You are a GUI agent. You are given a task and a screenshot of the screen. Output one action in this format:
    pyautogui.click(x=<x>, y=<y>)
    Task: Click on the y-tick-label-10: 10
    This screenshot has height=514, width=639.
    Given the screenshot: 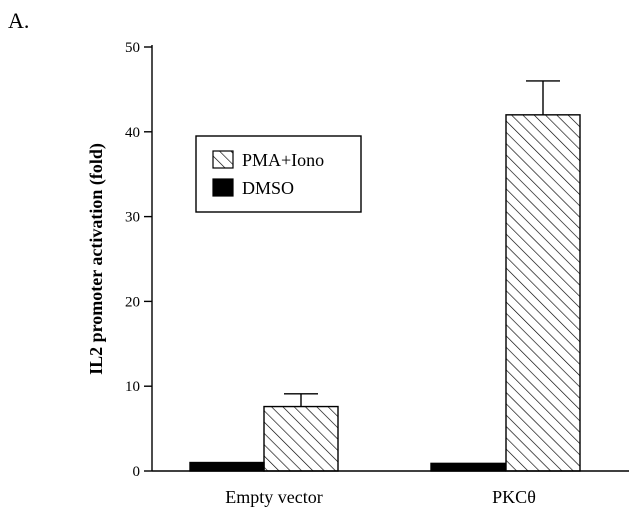 What is the action you would take?
    pyautogui.click(x=132, y=387)
    